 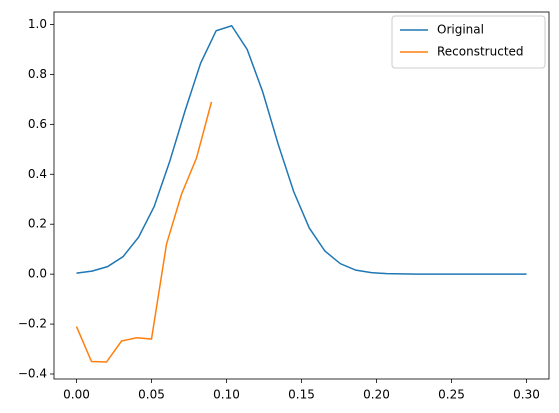 What do you see at coordinates (32, 324) in the screenshot?
I see `y-tick-label: −0.2` at bounding box center [32, 324].